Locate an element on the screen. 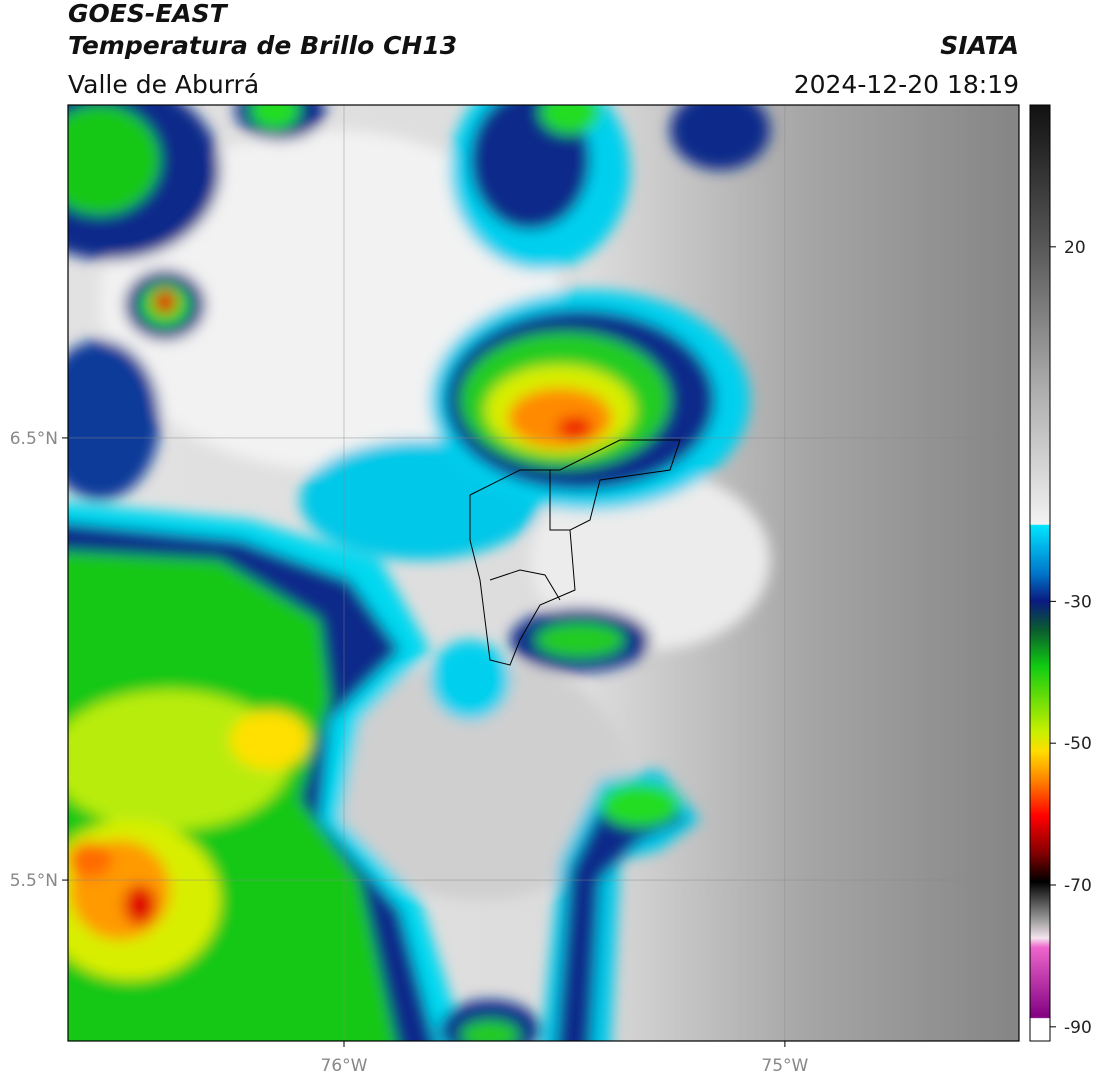 This screenshot has width=1094, height=1078. datetime: 2024-12-20 18:19 is located at coordinates (906, 84).